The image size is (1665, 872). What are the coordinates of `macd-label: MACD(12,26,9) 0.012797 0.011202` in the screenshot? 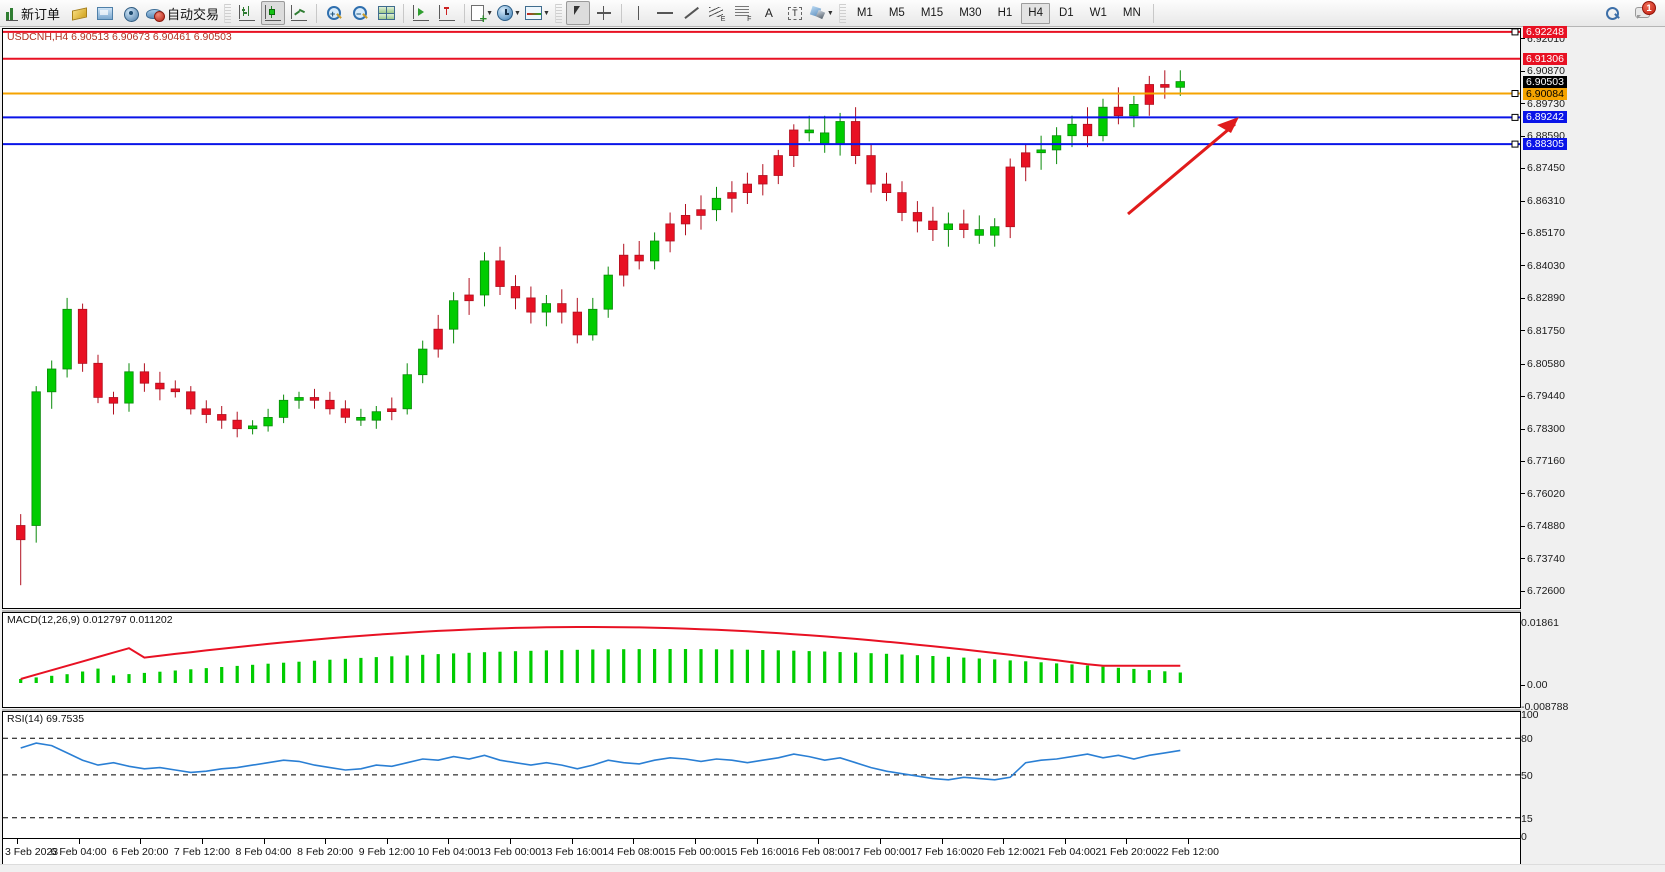 It's located at (90, 620).